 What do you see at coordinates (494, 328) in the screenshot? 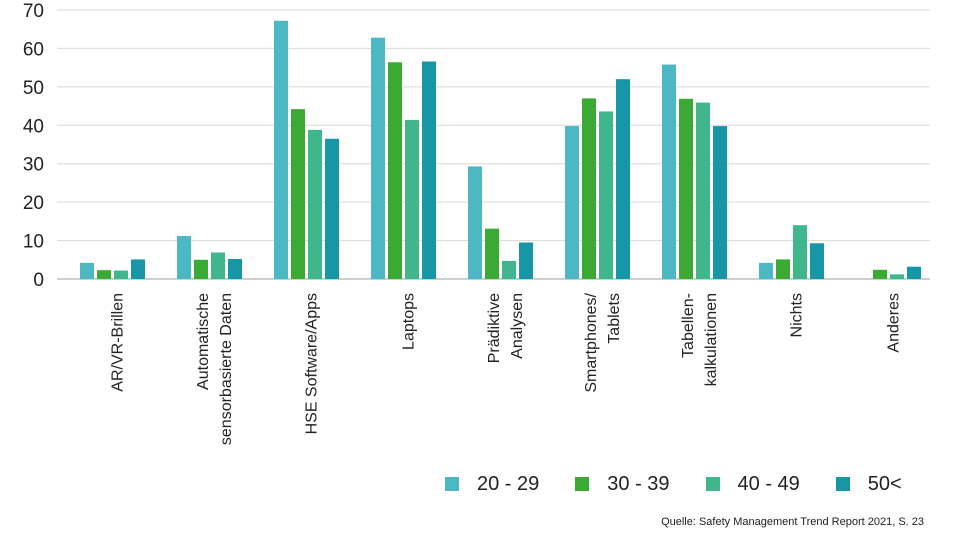
I see `category-label: Prädiktive` at bounding box center [494, 328].